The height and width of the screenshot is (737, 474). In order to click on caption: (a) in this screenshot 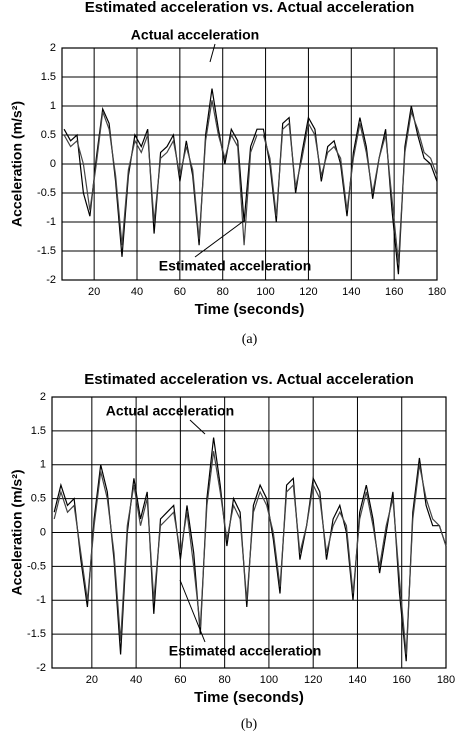, I will do `click(250, 339)`.